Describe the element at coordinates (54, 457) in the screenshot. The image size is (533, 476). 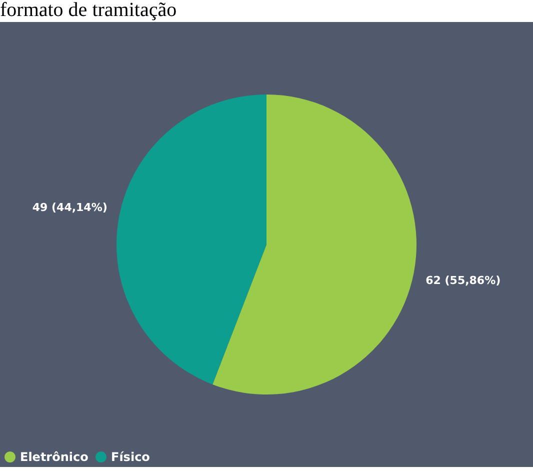
I see `legend-label: Eletrônico` at that location.